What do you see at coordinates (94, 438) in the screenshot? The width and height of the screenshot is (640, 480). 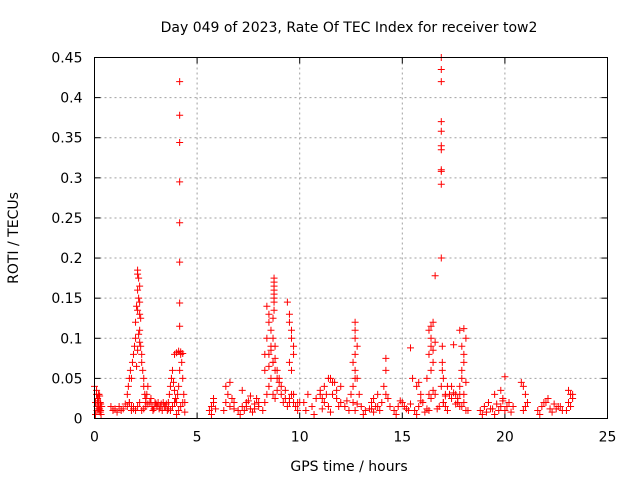 I see `x-tick-label: 0` at bounding box center [94, 438].